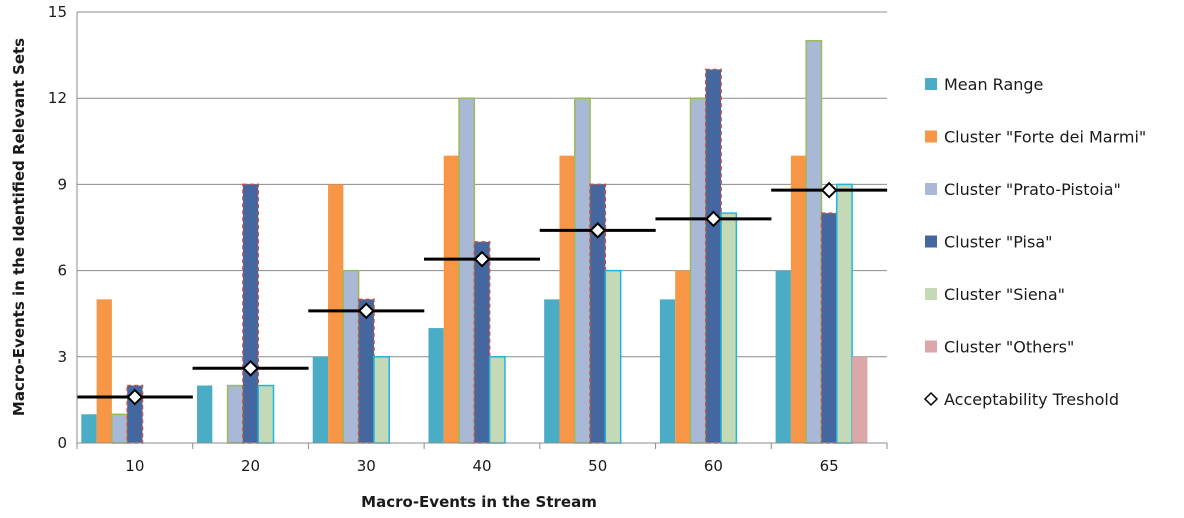  Describe the element at coordinates (62, 357) in the screenshot. I see `y-tick-label: 3` at that location.